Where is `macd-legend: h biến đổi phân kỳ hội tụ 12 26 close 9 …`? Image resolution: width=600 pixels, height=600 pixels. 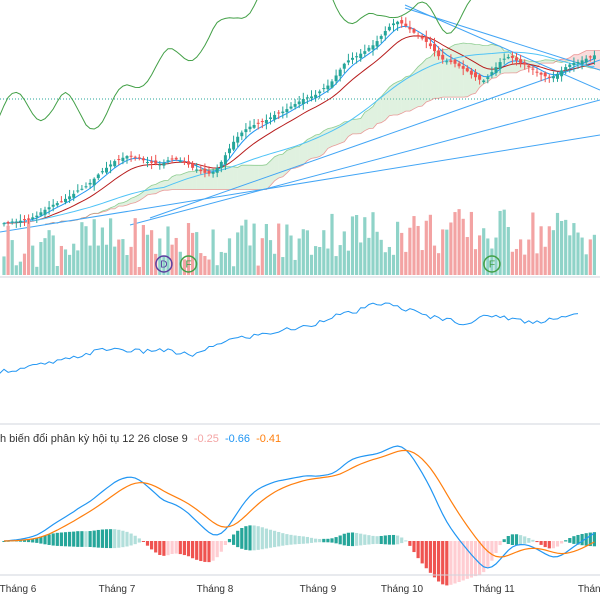
macd-legend: h biến đổi phân kỳ hội tụ 12 26 close 9 … is located at coordinates (142, 439).